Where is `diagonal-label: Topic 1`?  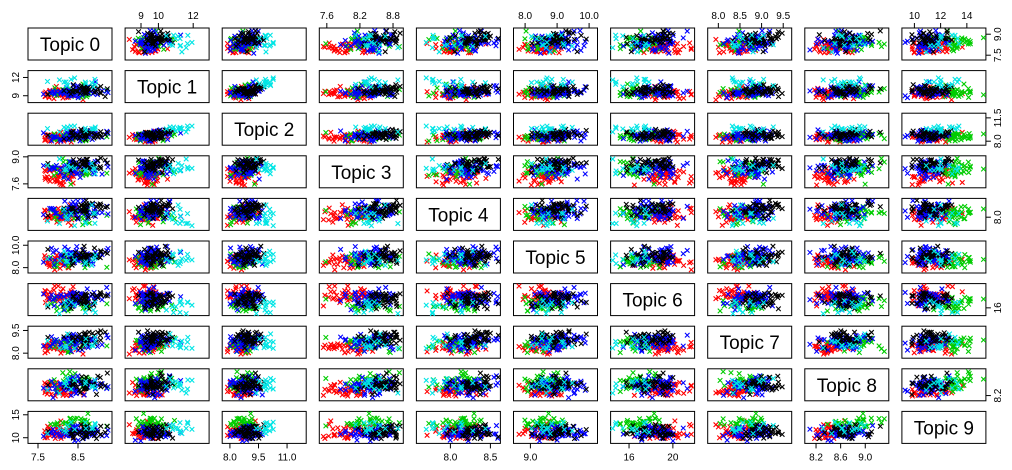
diagonal-label: Topic 1 is located at coordinates (167, 88).